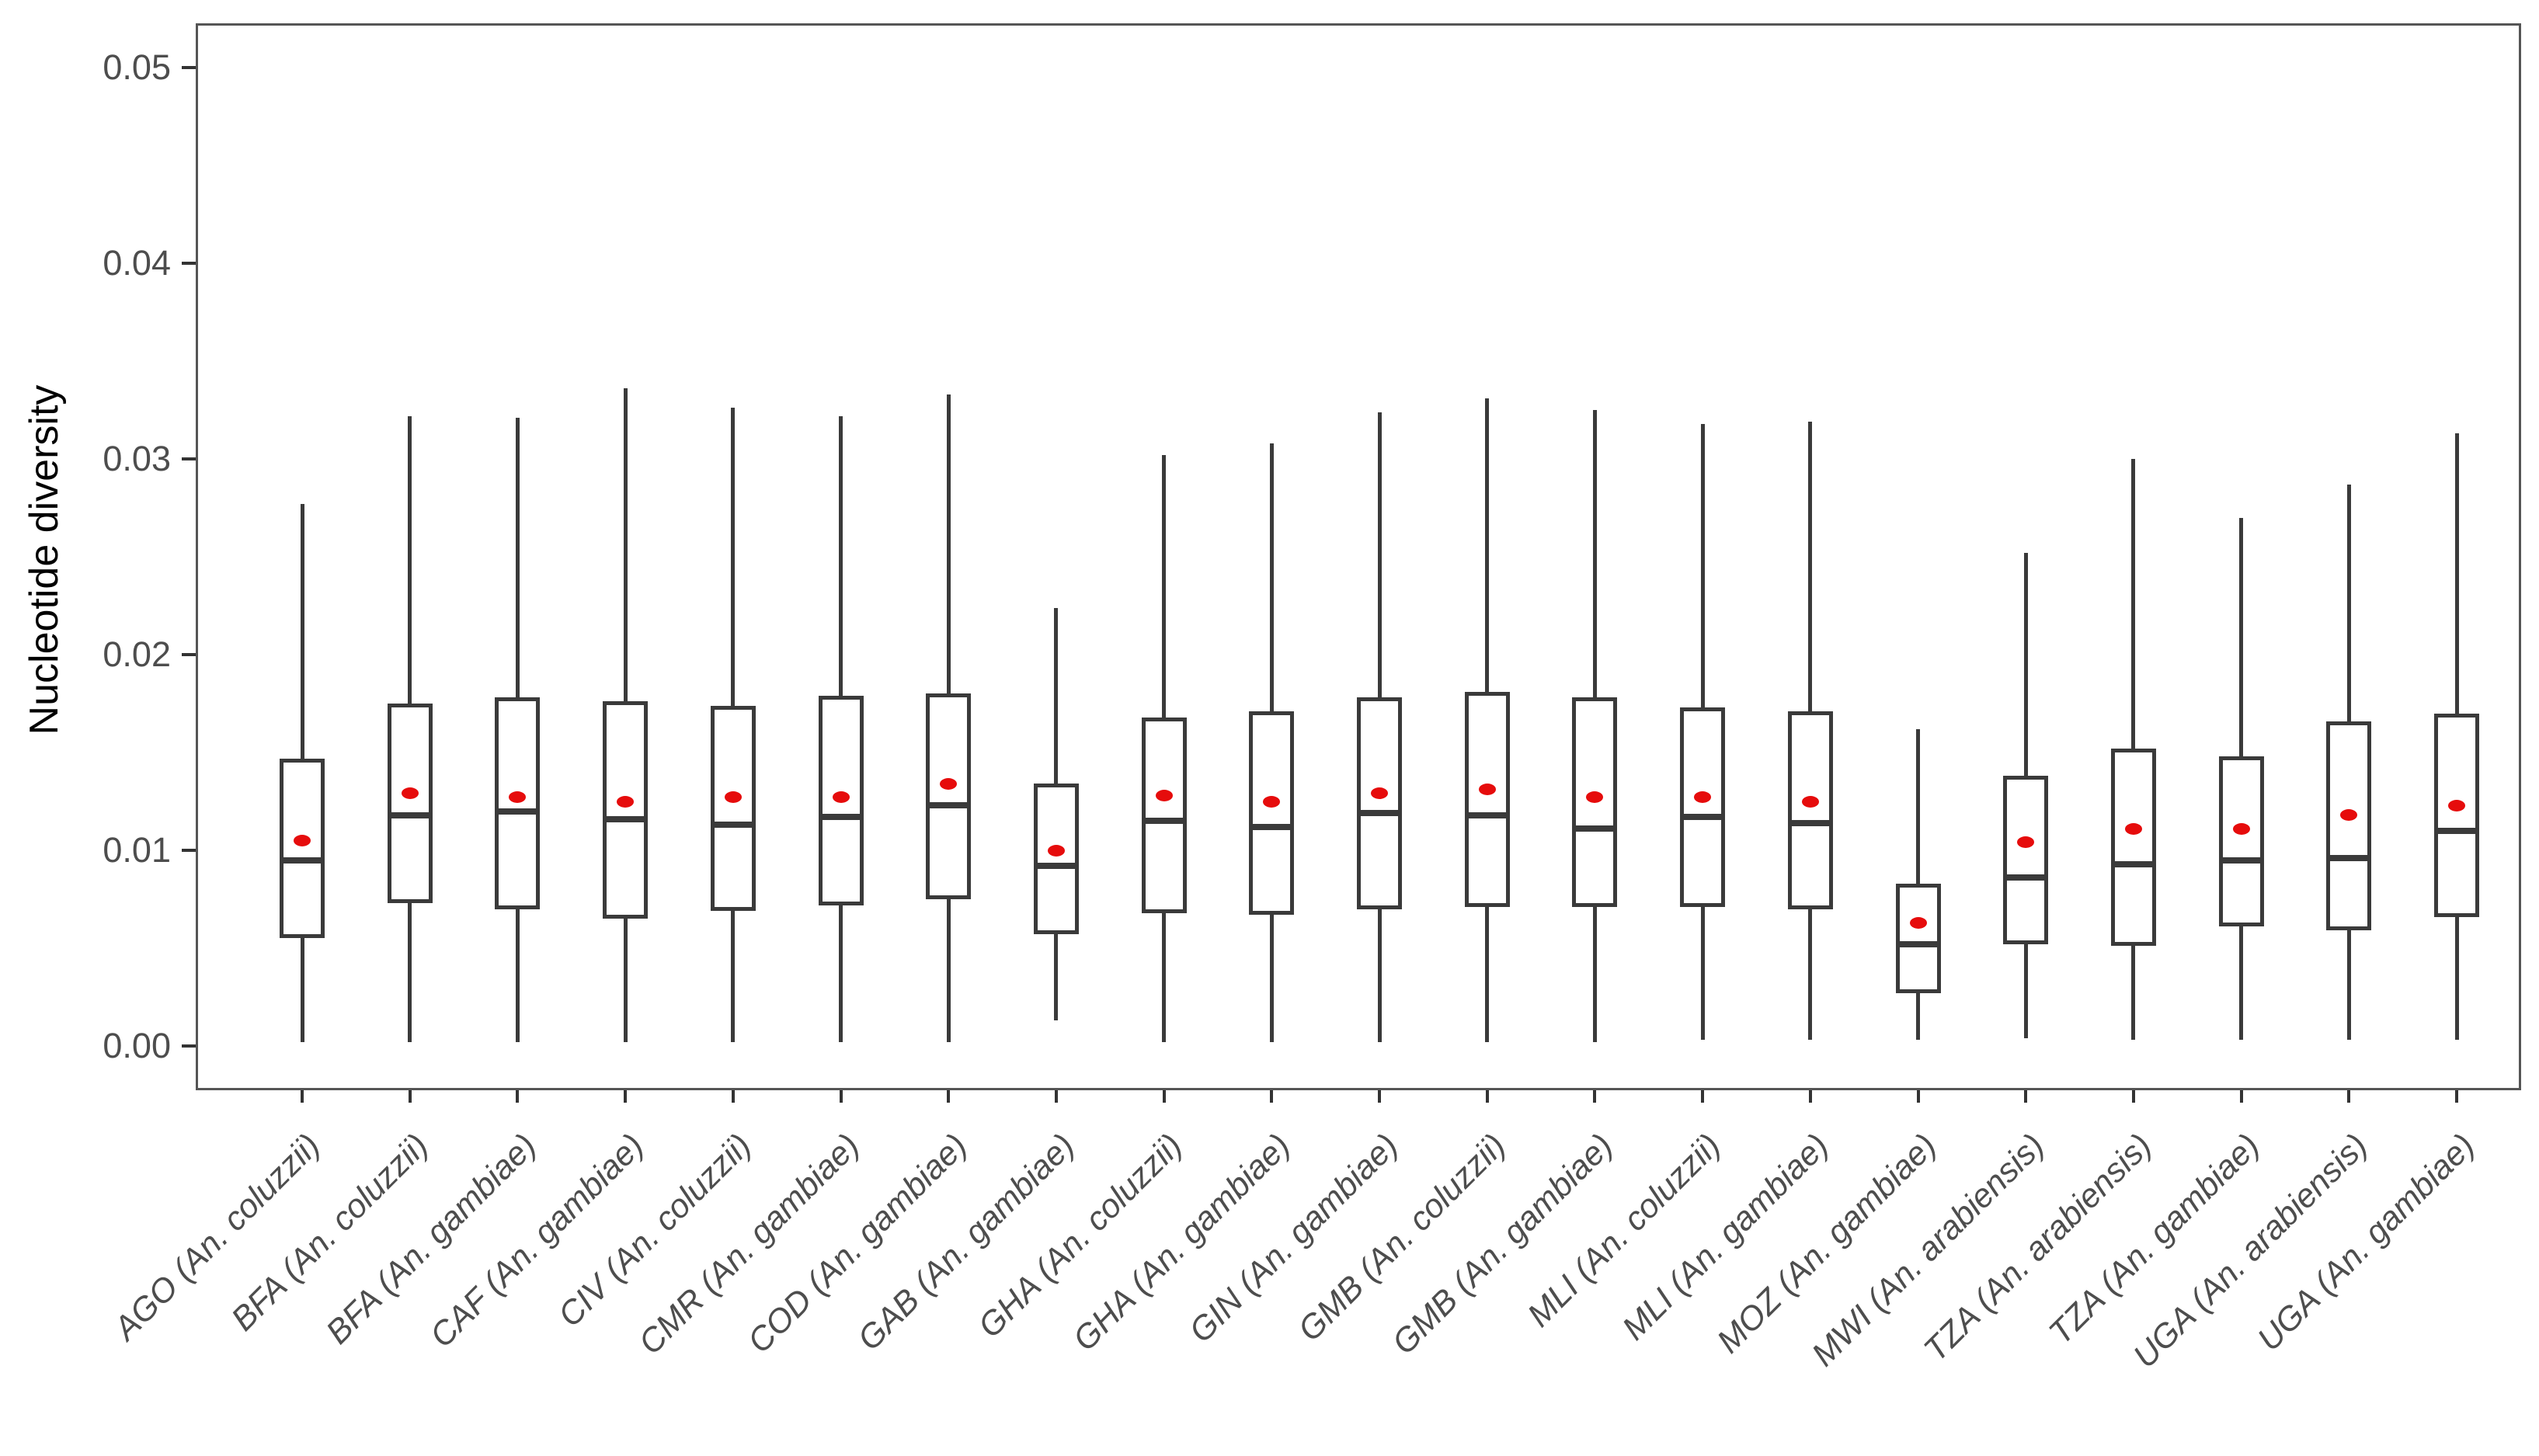  I want to click on x-tick-label: GMB (An. coluzzii), so click(1401, 1238).